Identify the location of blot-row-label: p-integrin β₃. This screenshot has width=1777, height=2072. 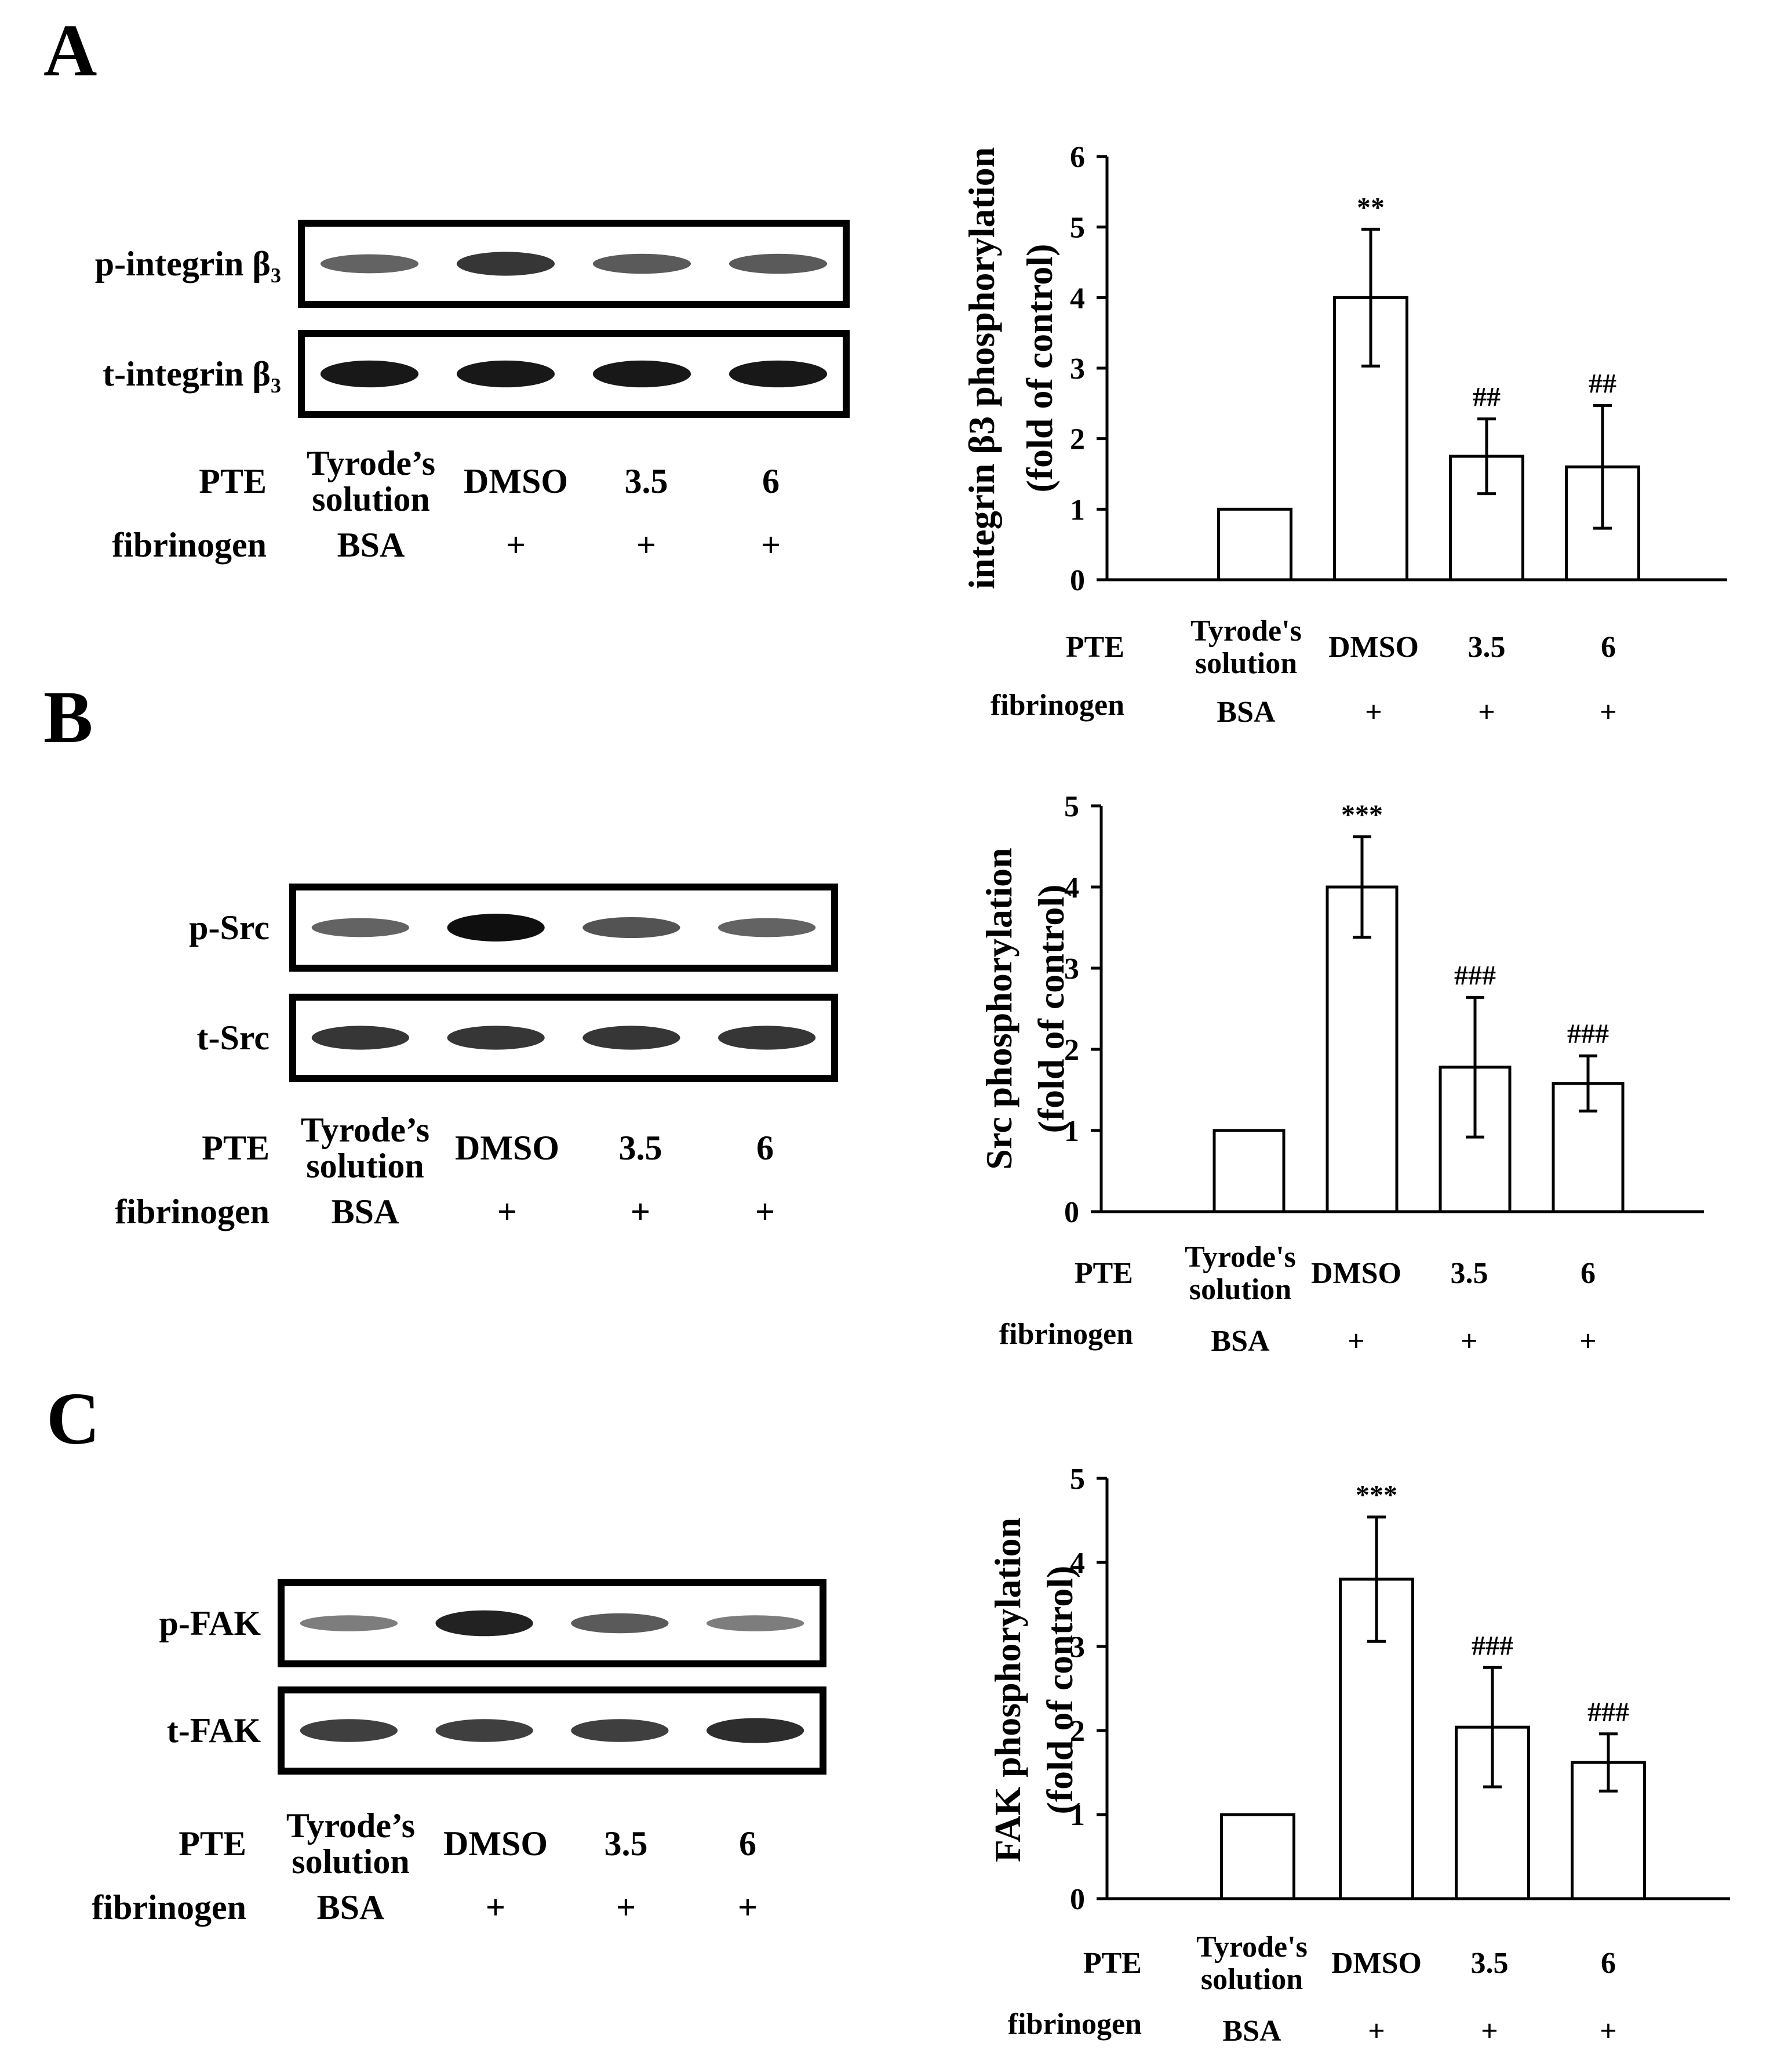
(188, 264).